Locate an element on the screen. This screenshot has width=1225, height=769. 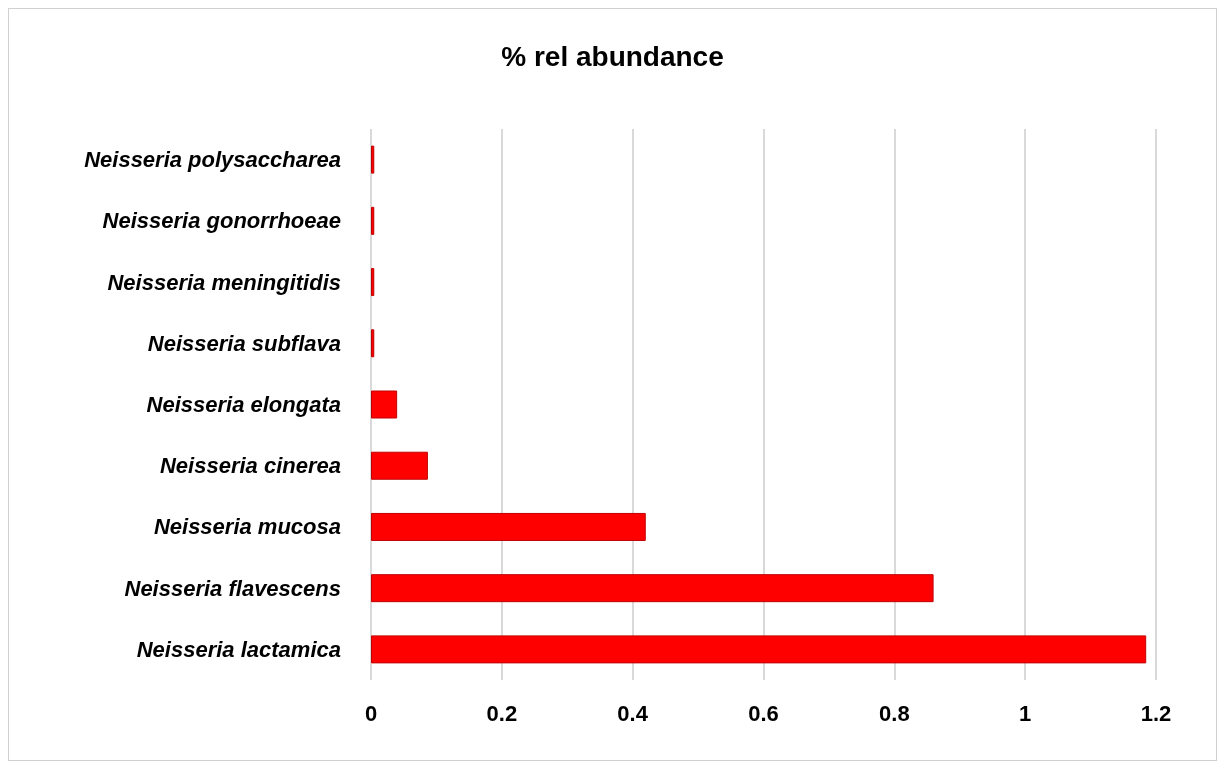
y-tick-label: Neisseria meningitidis is located at coordinates (224, 282).